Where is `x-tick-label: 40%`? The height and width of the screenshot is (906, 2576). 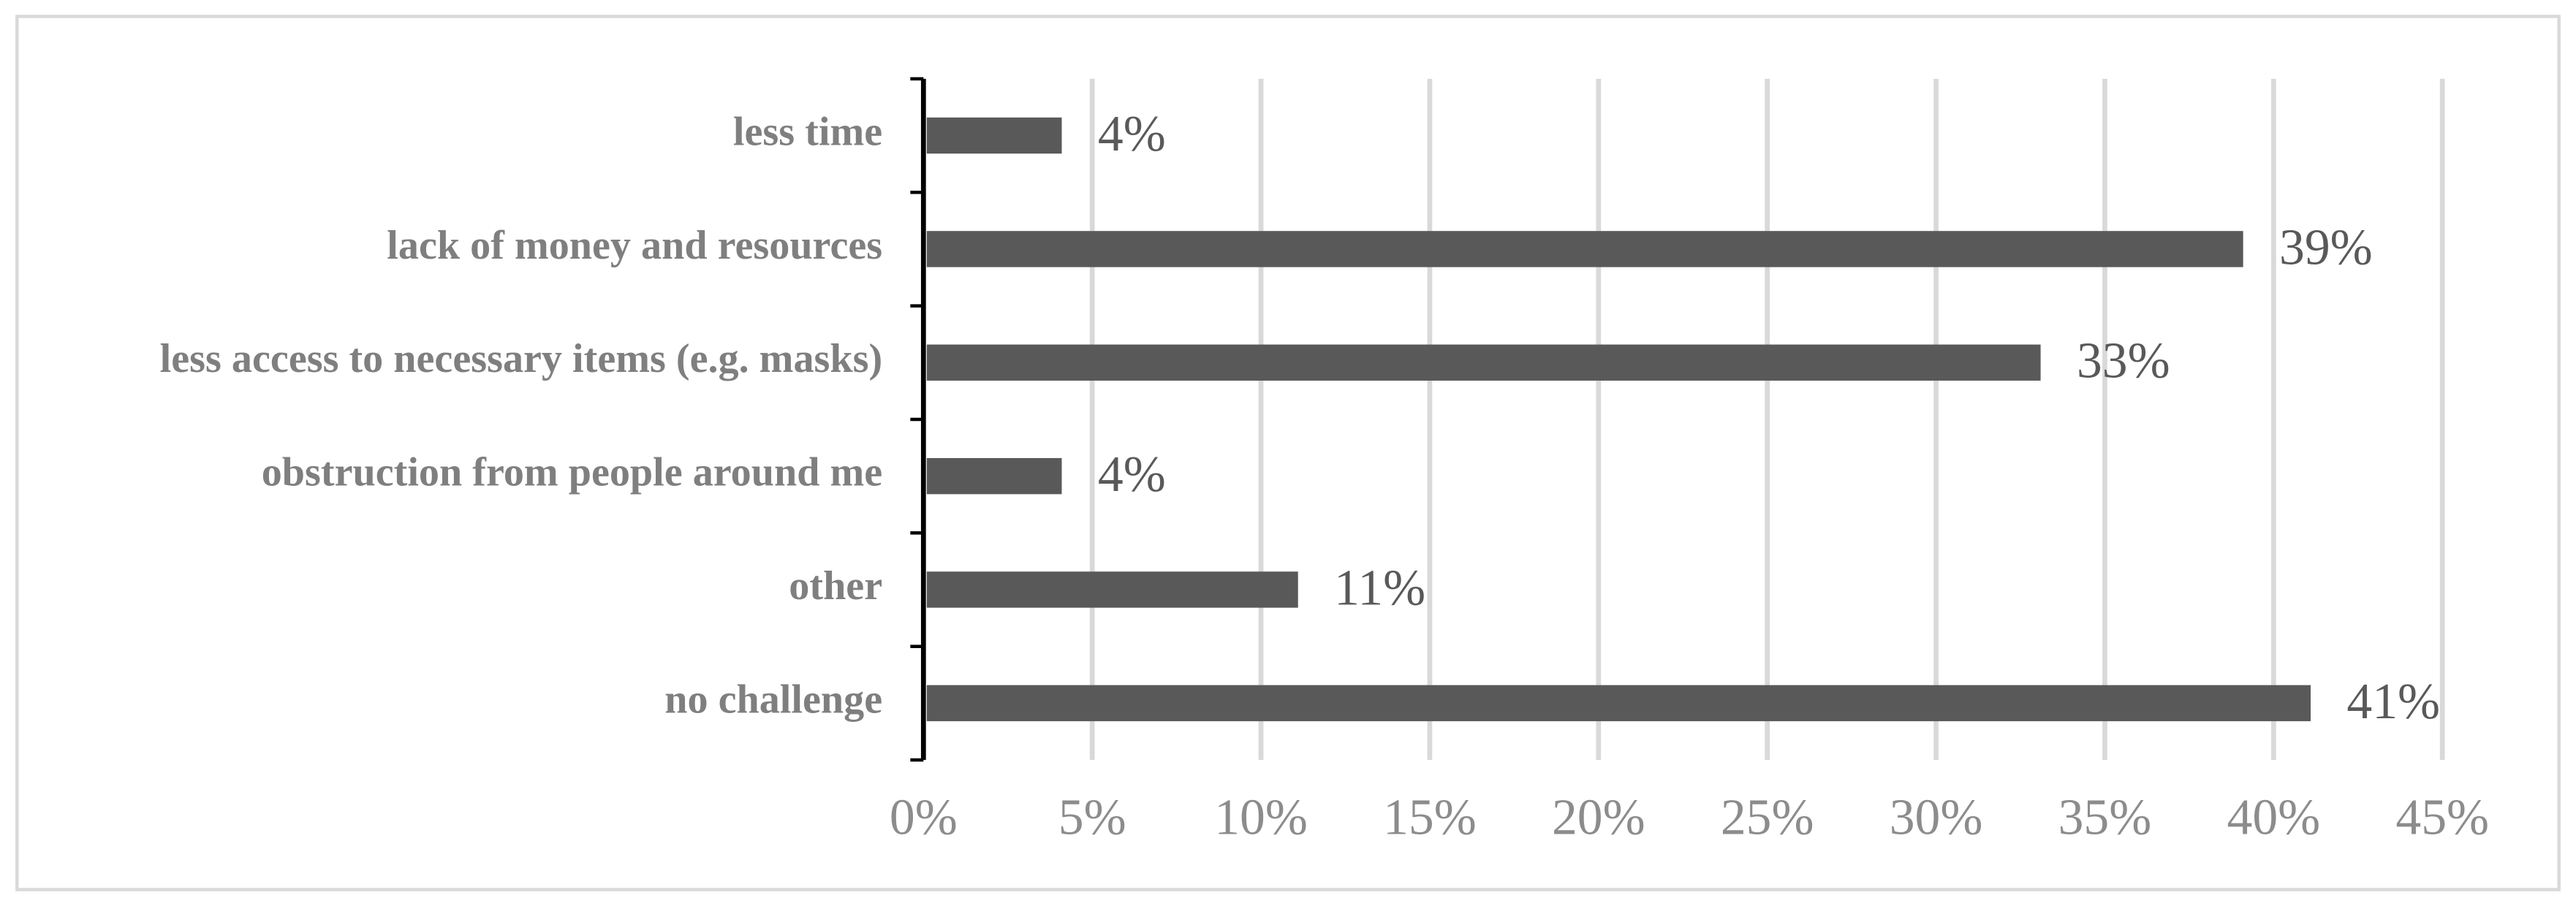
x-tick-label: 40% is located at coordinates (2274, 817).